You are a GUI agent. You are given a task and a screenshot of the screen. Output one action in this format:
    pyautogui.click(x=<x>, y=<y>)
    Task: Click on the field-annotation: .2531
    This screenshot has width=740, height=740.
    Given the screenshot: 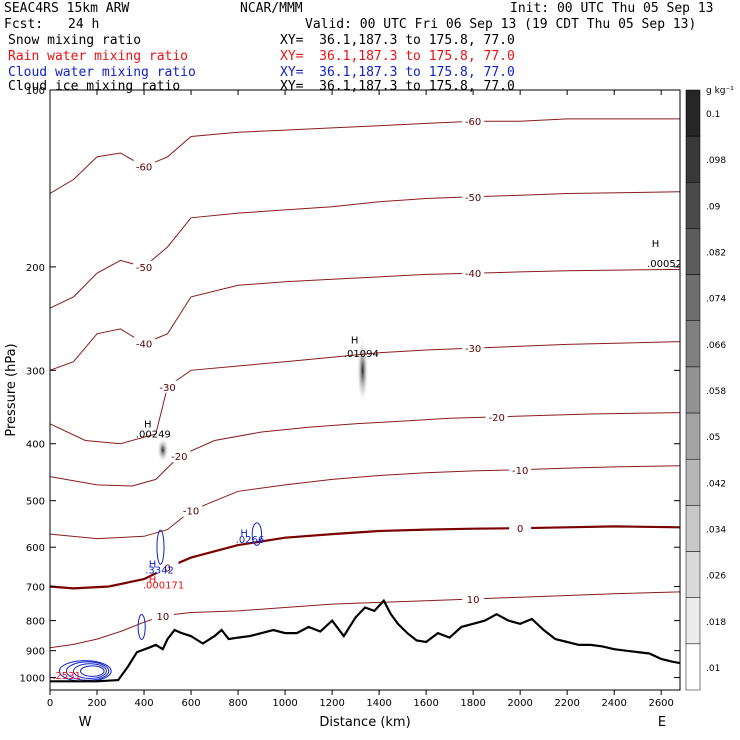 What is the action you would take?
    pyautogui.click(x=66, y=676)
    